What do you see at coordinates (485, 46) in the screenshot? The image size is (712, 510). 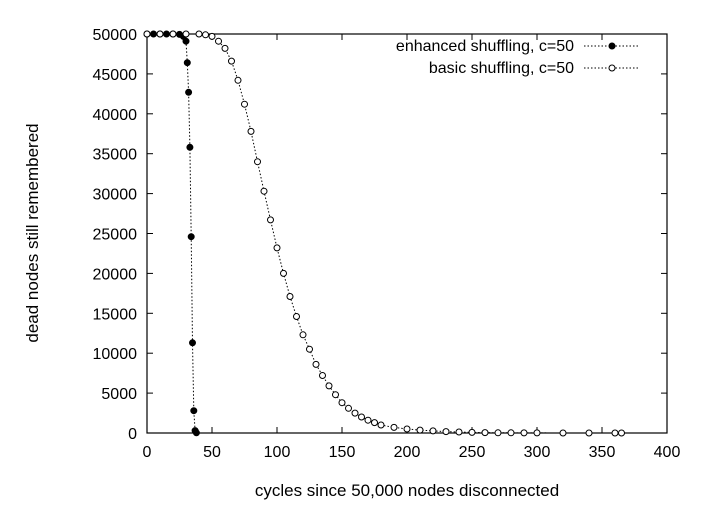 I see `legend-label: enhanced shuffling, c=50` at bounding box center [485, 46].